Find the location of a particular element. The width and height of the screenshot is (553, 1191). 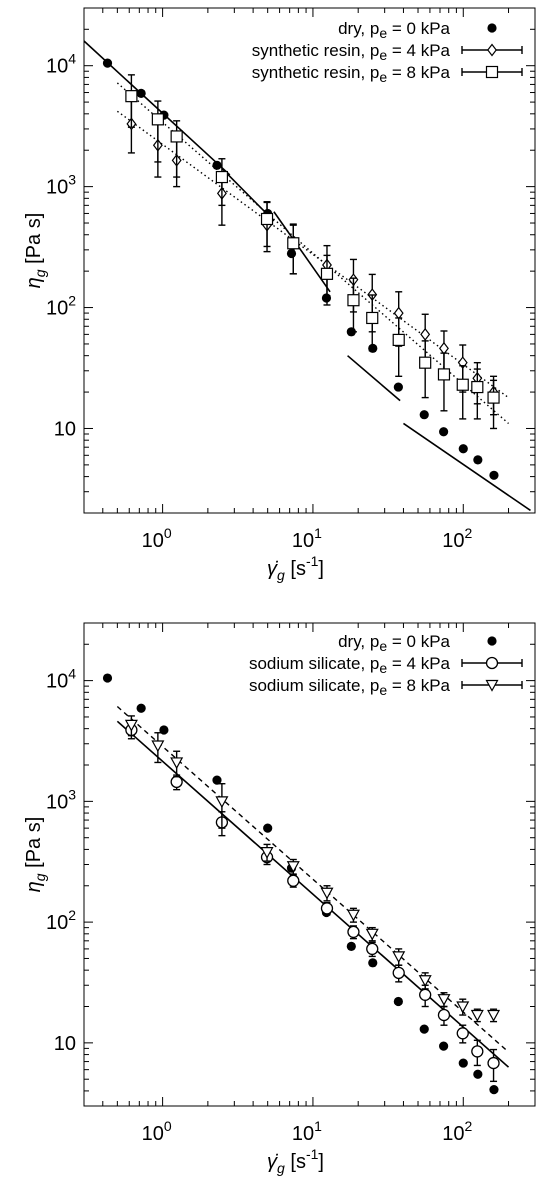

legend-label: synthetic resin, pe = 4 kPa is located at coordinates (351, 52).